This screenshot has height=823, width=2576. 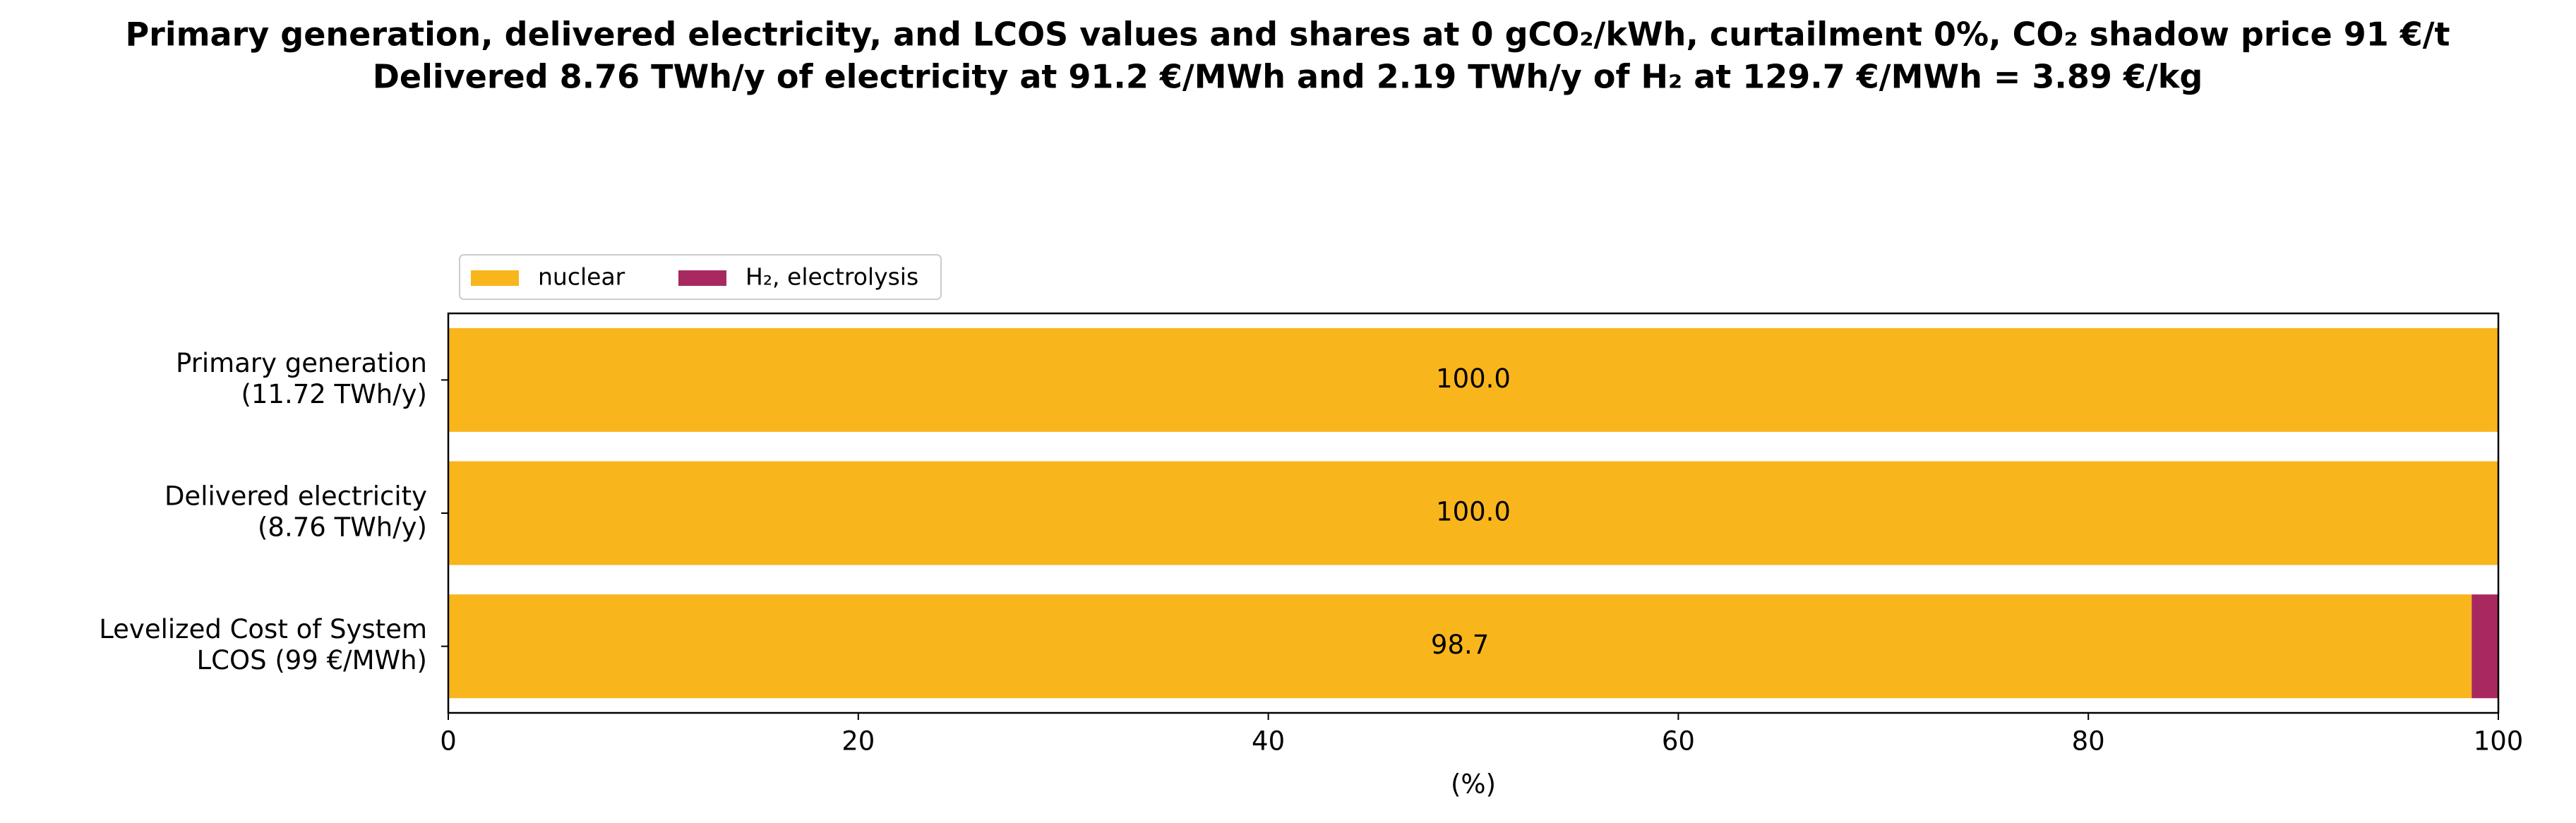 What do you see at coordinates (301, 363) in the screenshot?
I see `y-tick-label: Primary generation` at bounding box center [301, 363].